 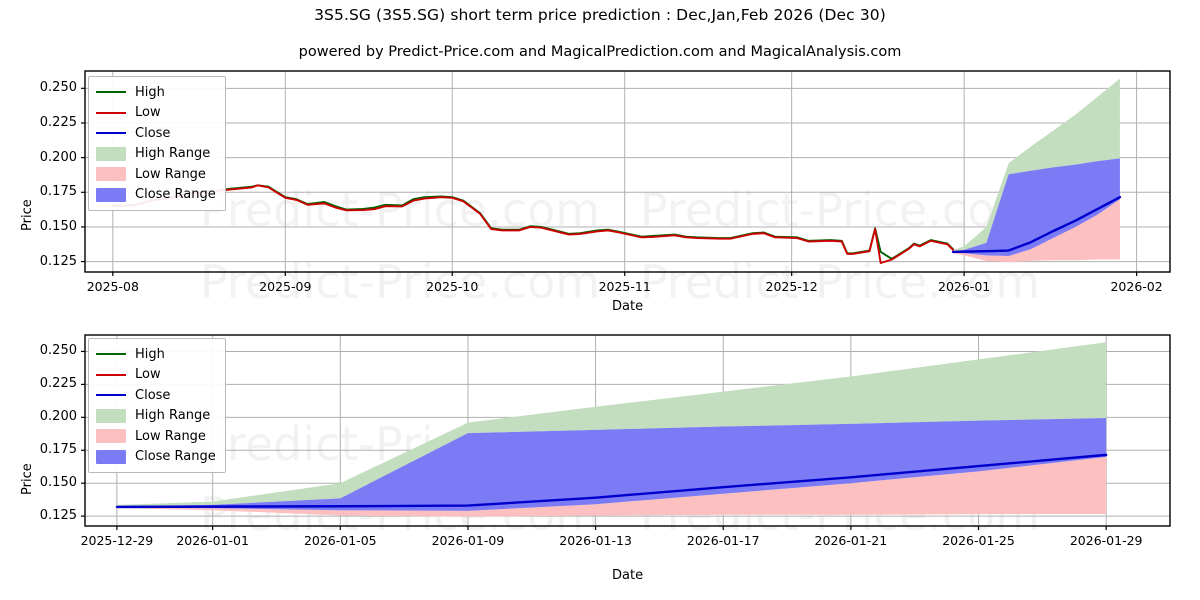 I want to click on x-tick-label: 2026-01-17, so click(x=723, y=540).